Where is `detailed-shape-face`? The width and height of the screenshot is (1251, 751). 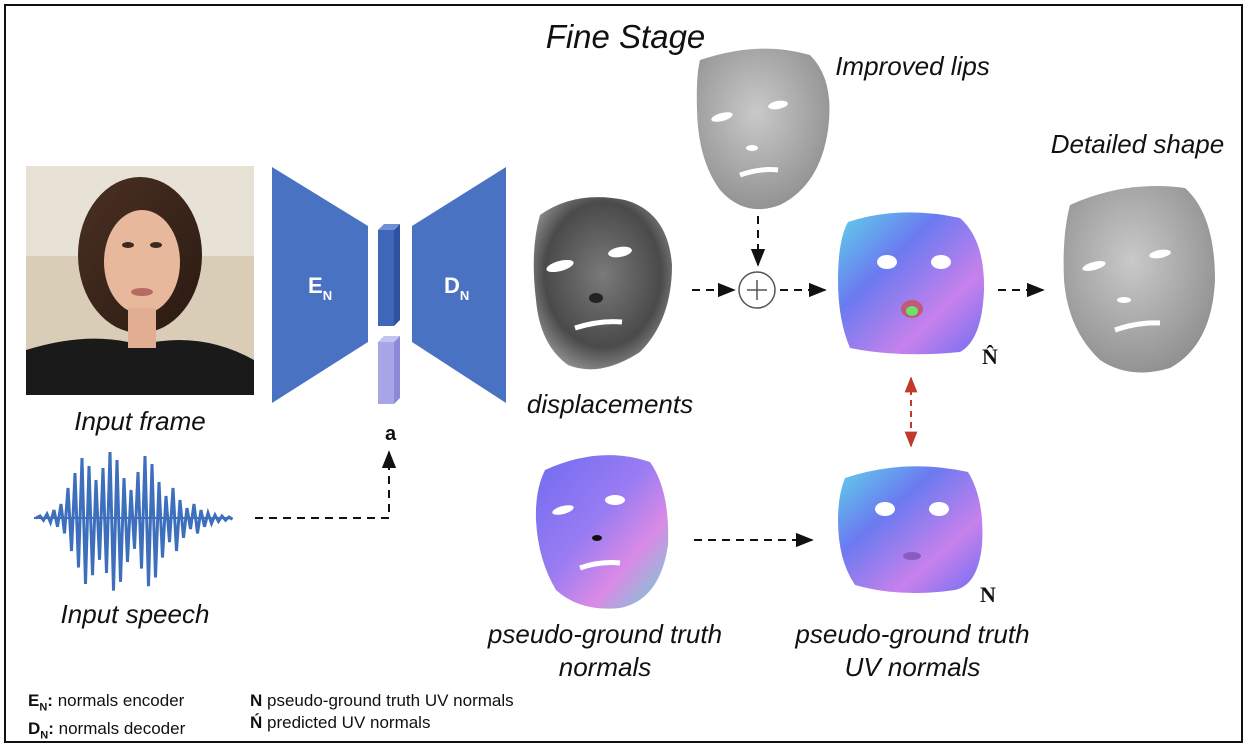 detailed-shape-face is located at coordinates (1139, 279).